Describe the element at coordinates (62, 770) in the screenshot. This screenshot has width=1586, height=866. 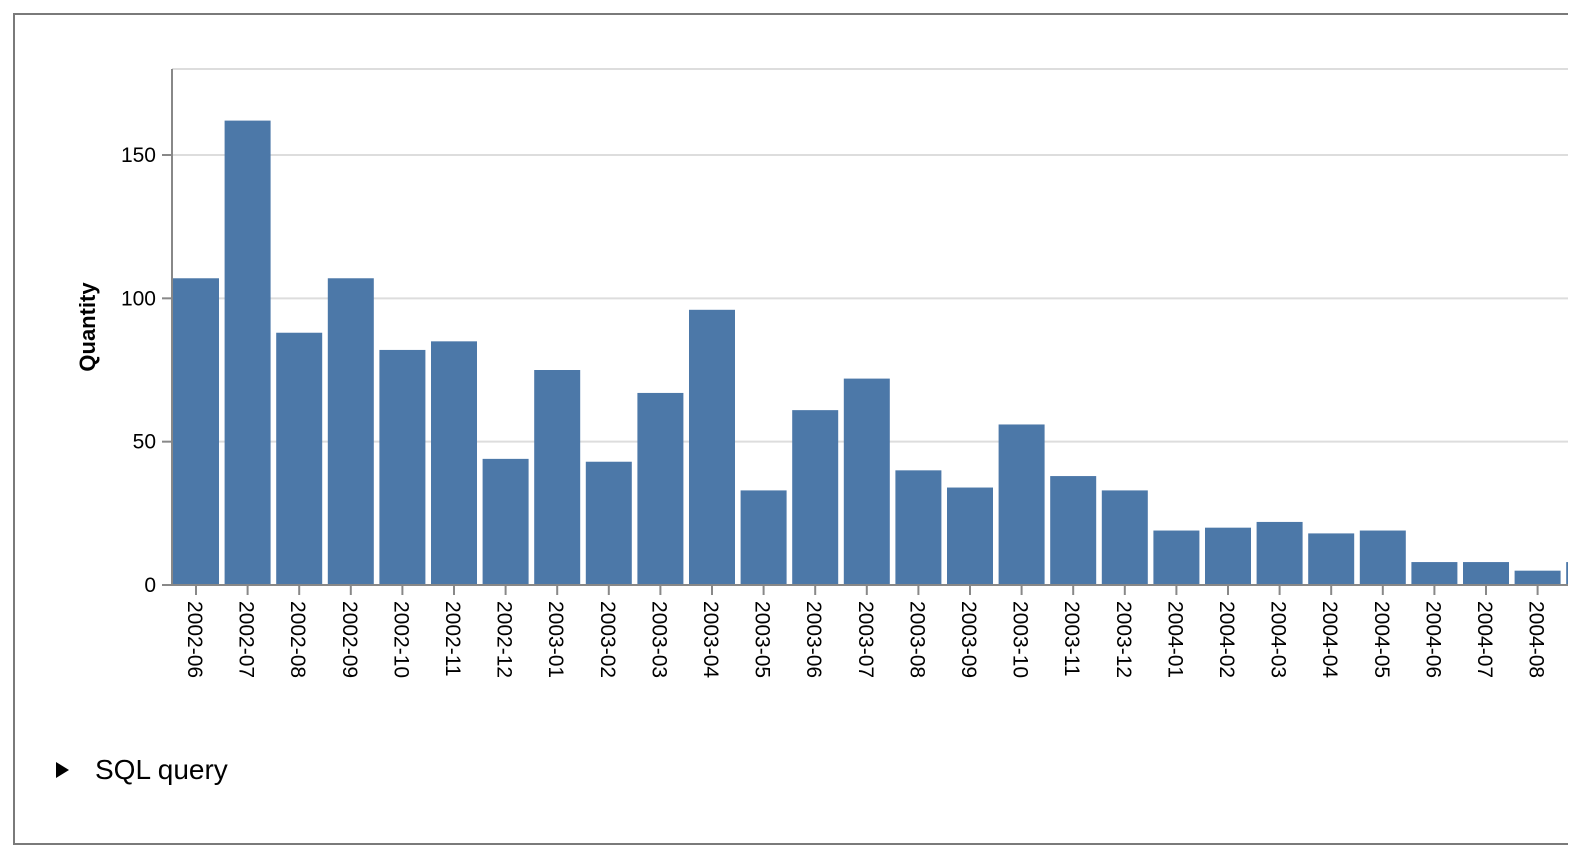
I see `triangle-right-icon` at that location.